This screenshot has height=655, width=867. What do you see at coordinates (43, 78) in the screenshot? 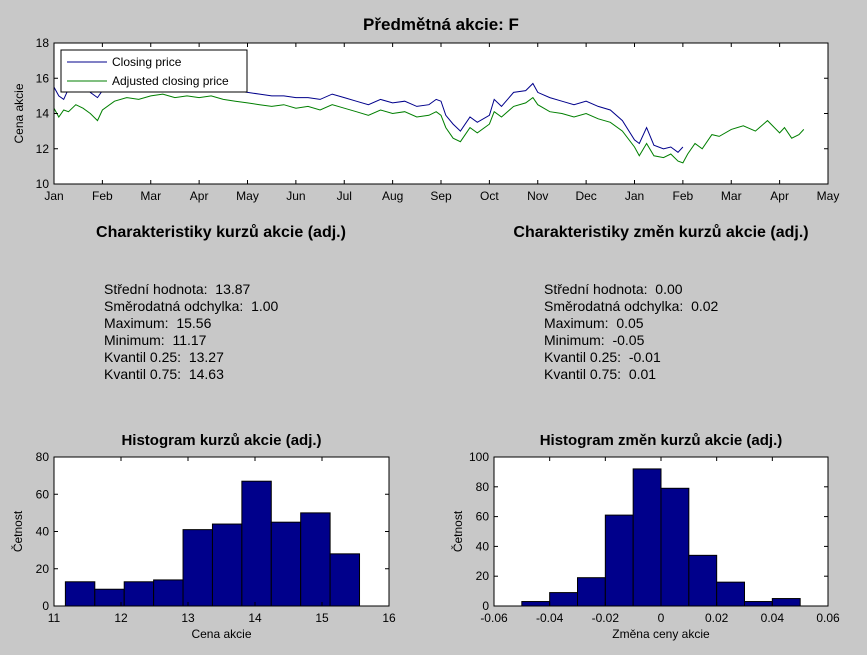
I see `y-tick-label: 16` at bounding box center [43, 78].